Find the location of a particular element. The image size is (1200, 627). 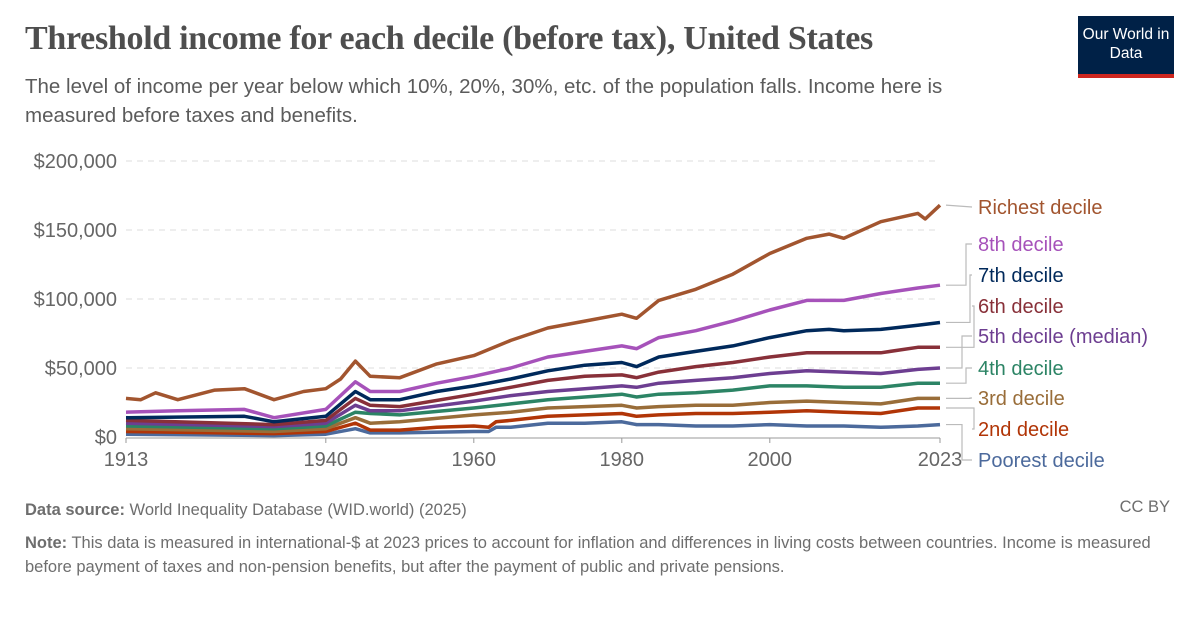

series-label: 4th decile is located at coordinates (1021, 369).